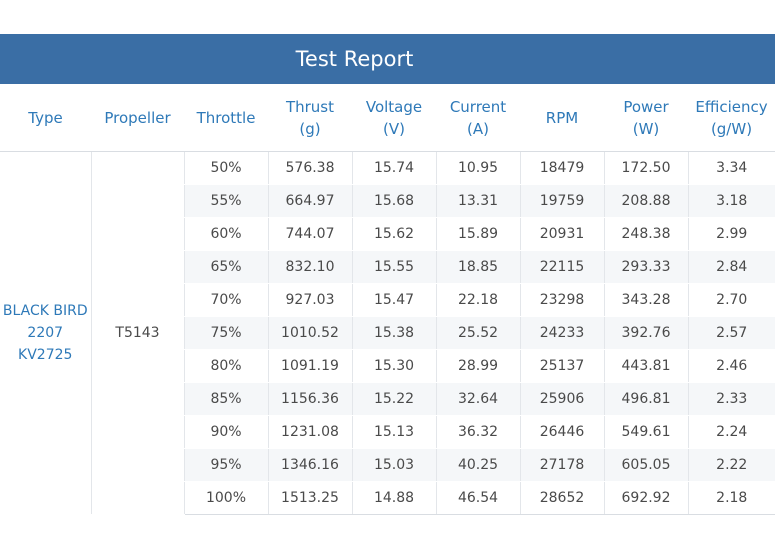  I want to click on cell-voltage: 15.55, so click(393, 267).